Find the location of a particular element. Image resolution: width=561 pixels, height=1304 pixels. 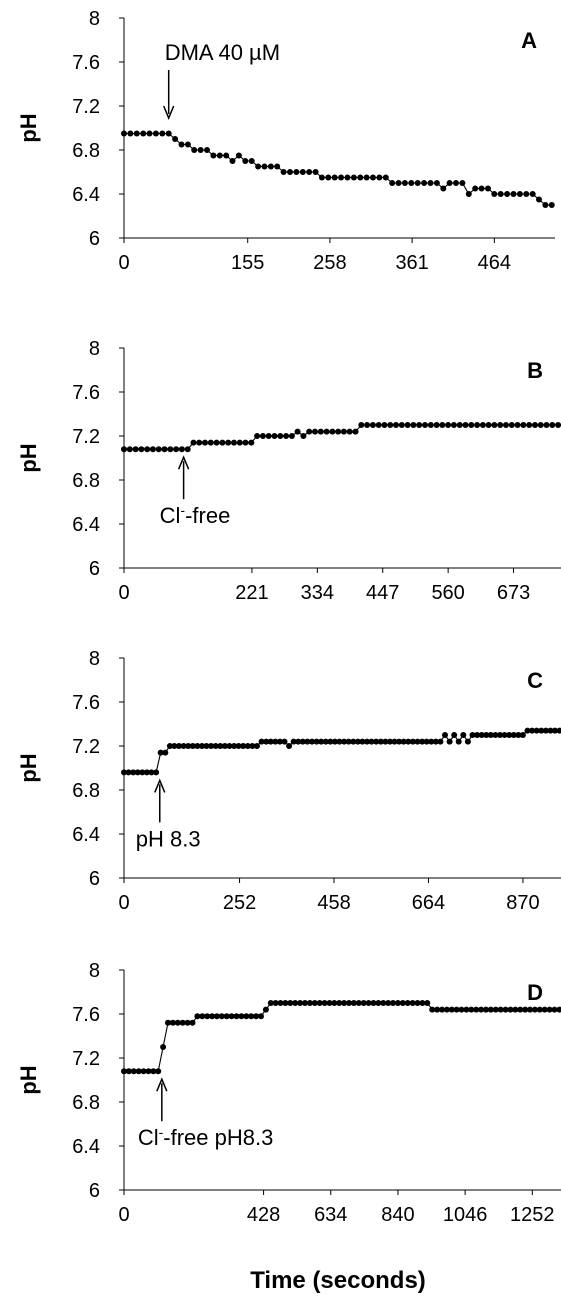

panel-label: B is located at coordinates (535, 370).